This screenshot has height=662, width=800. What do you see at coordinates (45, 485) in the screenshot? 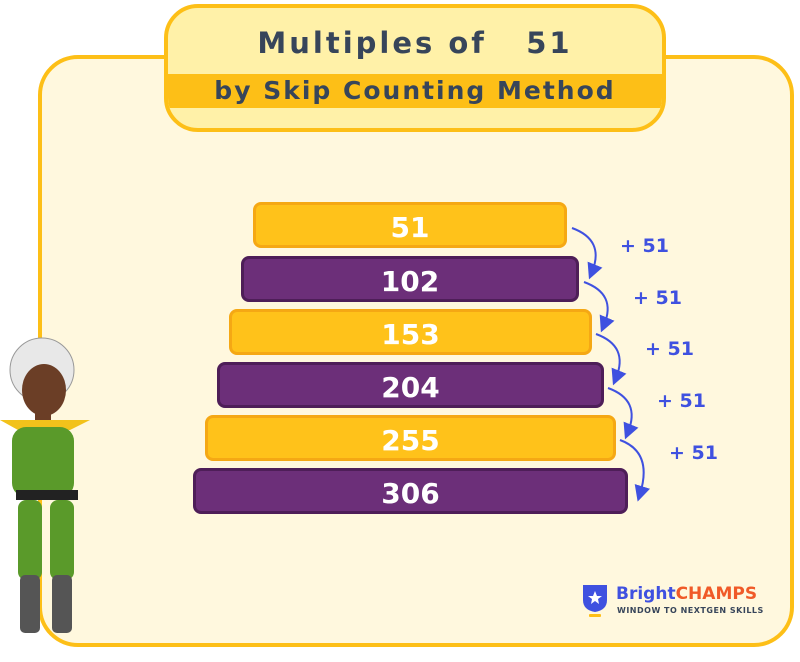
I see `thinking-character` at bounding box center [45, 485].